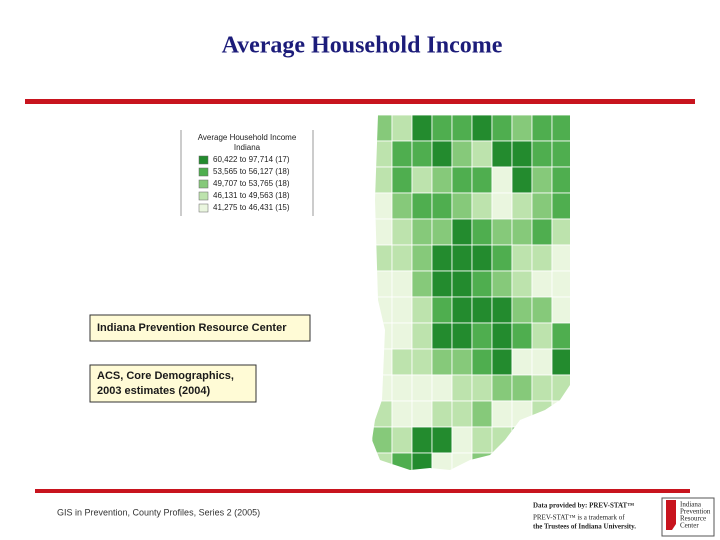  Describe the element at coordinates (251, 171) in the screenshot. I see `legend-label: 53,565 to 56,127 (18)` at that location.